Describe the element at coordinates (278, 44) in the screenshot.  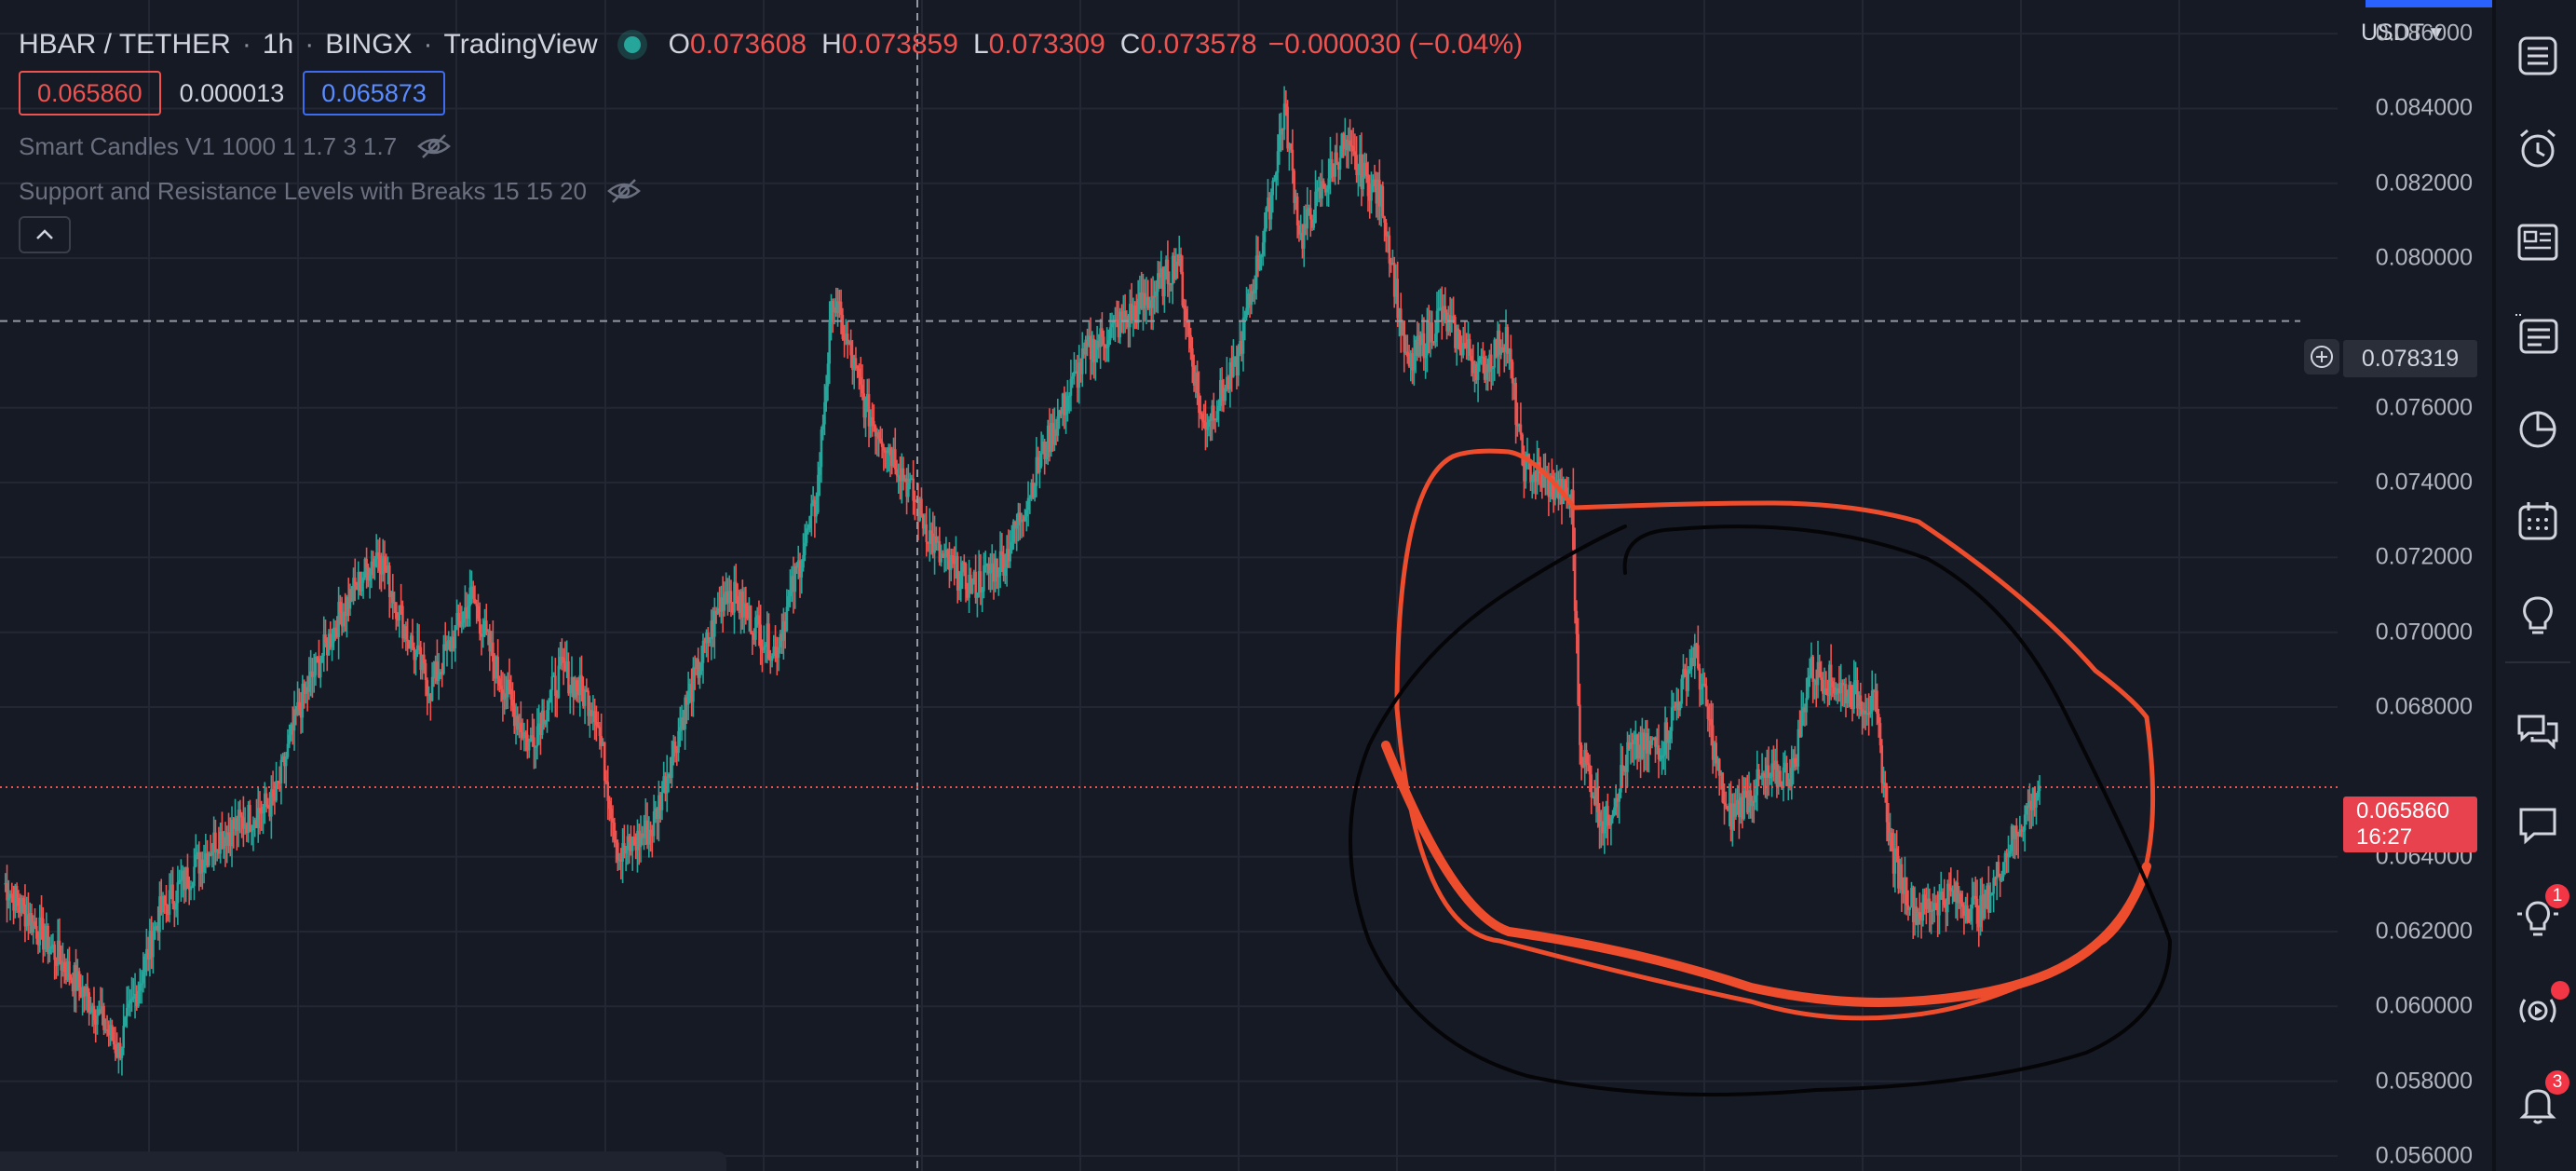
I see `interval-label: 1h` at that location.